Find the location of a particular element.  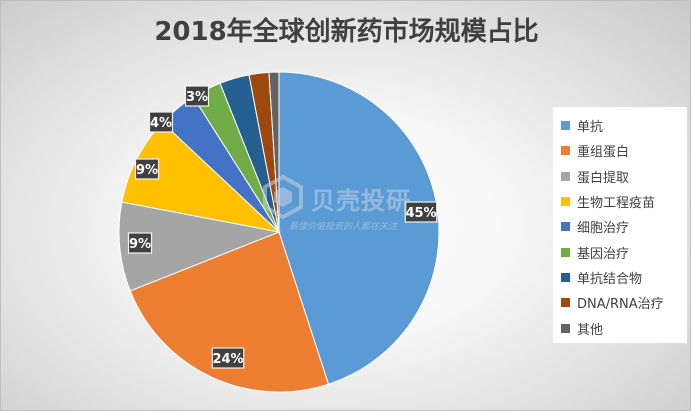

svg-text: 24% is located at coordinates (227, 359).